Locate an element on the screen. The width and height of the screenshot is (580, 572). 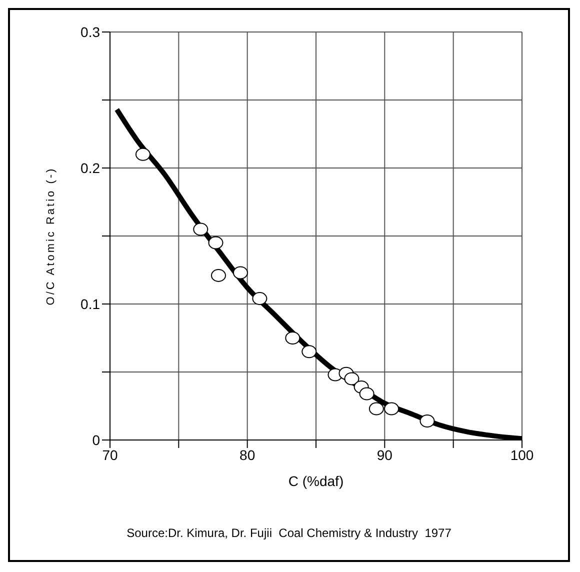
source-note: Source:Dr. Kimura, Dr. Fujii Coal Chemistry & Industry 1977 is located at coordinates (289, 533).